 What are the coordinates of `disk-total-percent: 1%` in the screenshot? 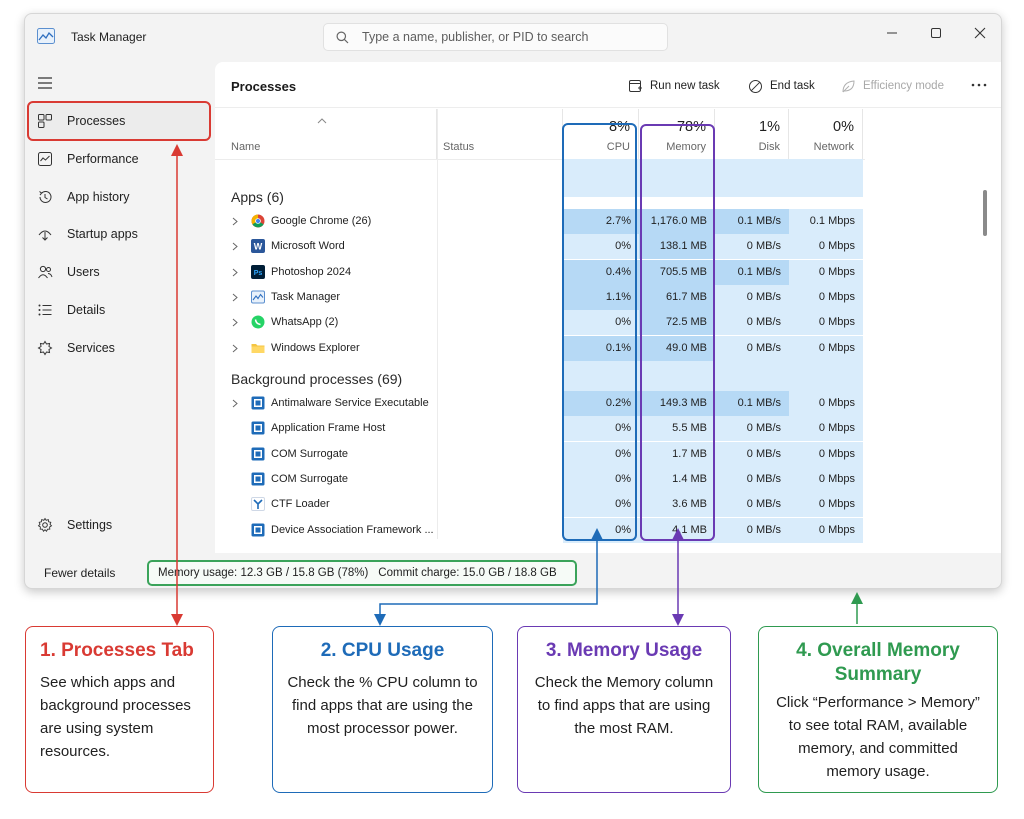 It's located at (769, 127).